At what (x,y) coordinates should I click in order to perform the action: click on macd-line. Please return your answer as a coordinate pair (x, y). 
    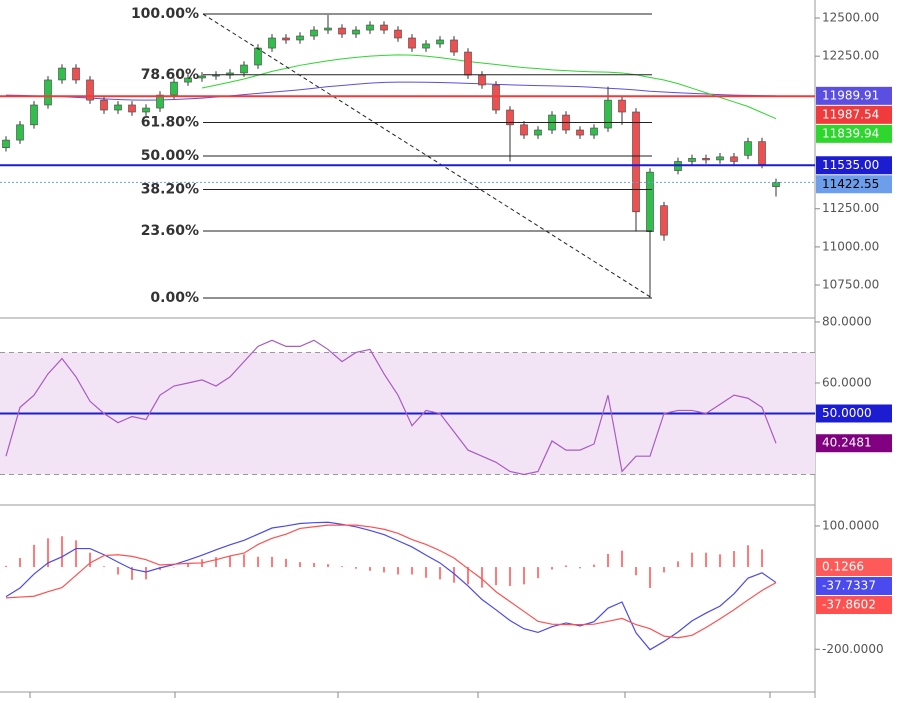
    Looking at the image, I should click on (391, 581).